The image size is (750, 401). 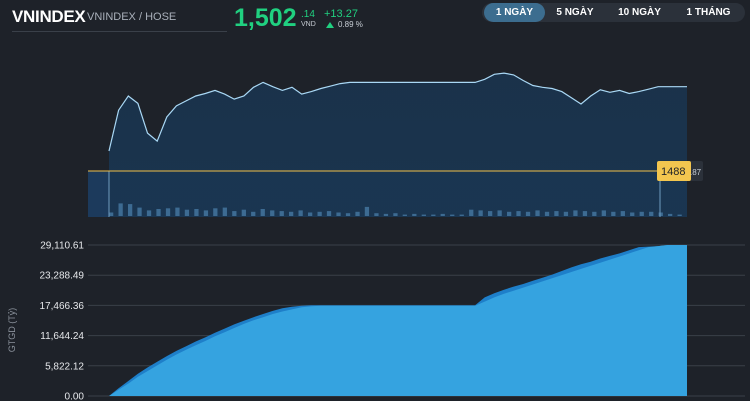 I want to click on reference-price-decimal: .87, so click(x=696, y=172).